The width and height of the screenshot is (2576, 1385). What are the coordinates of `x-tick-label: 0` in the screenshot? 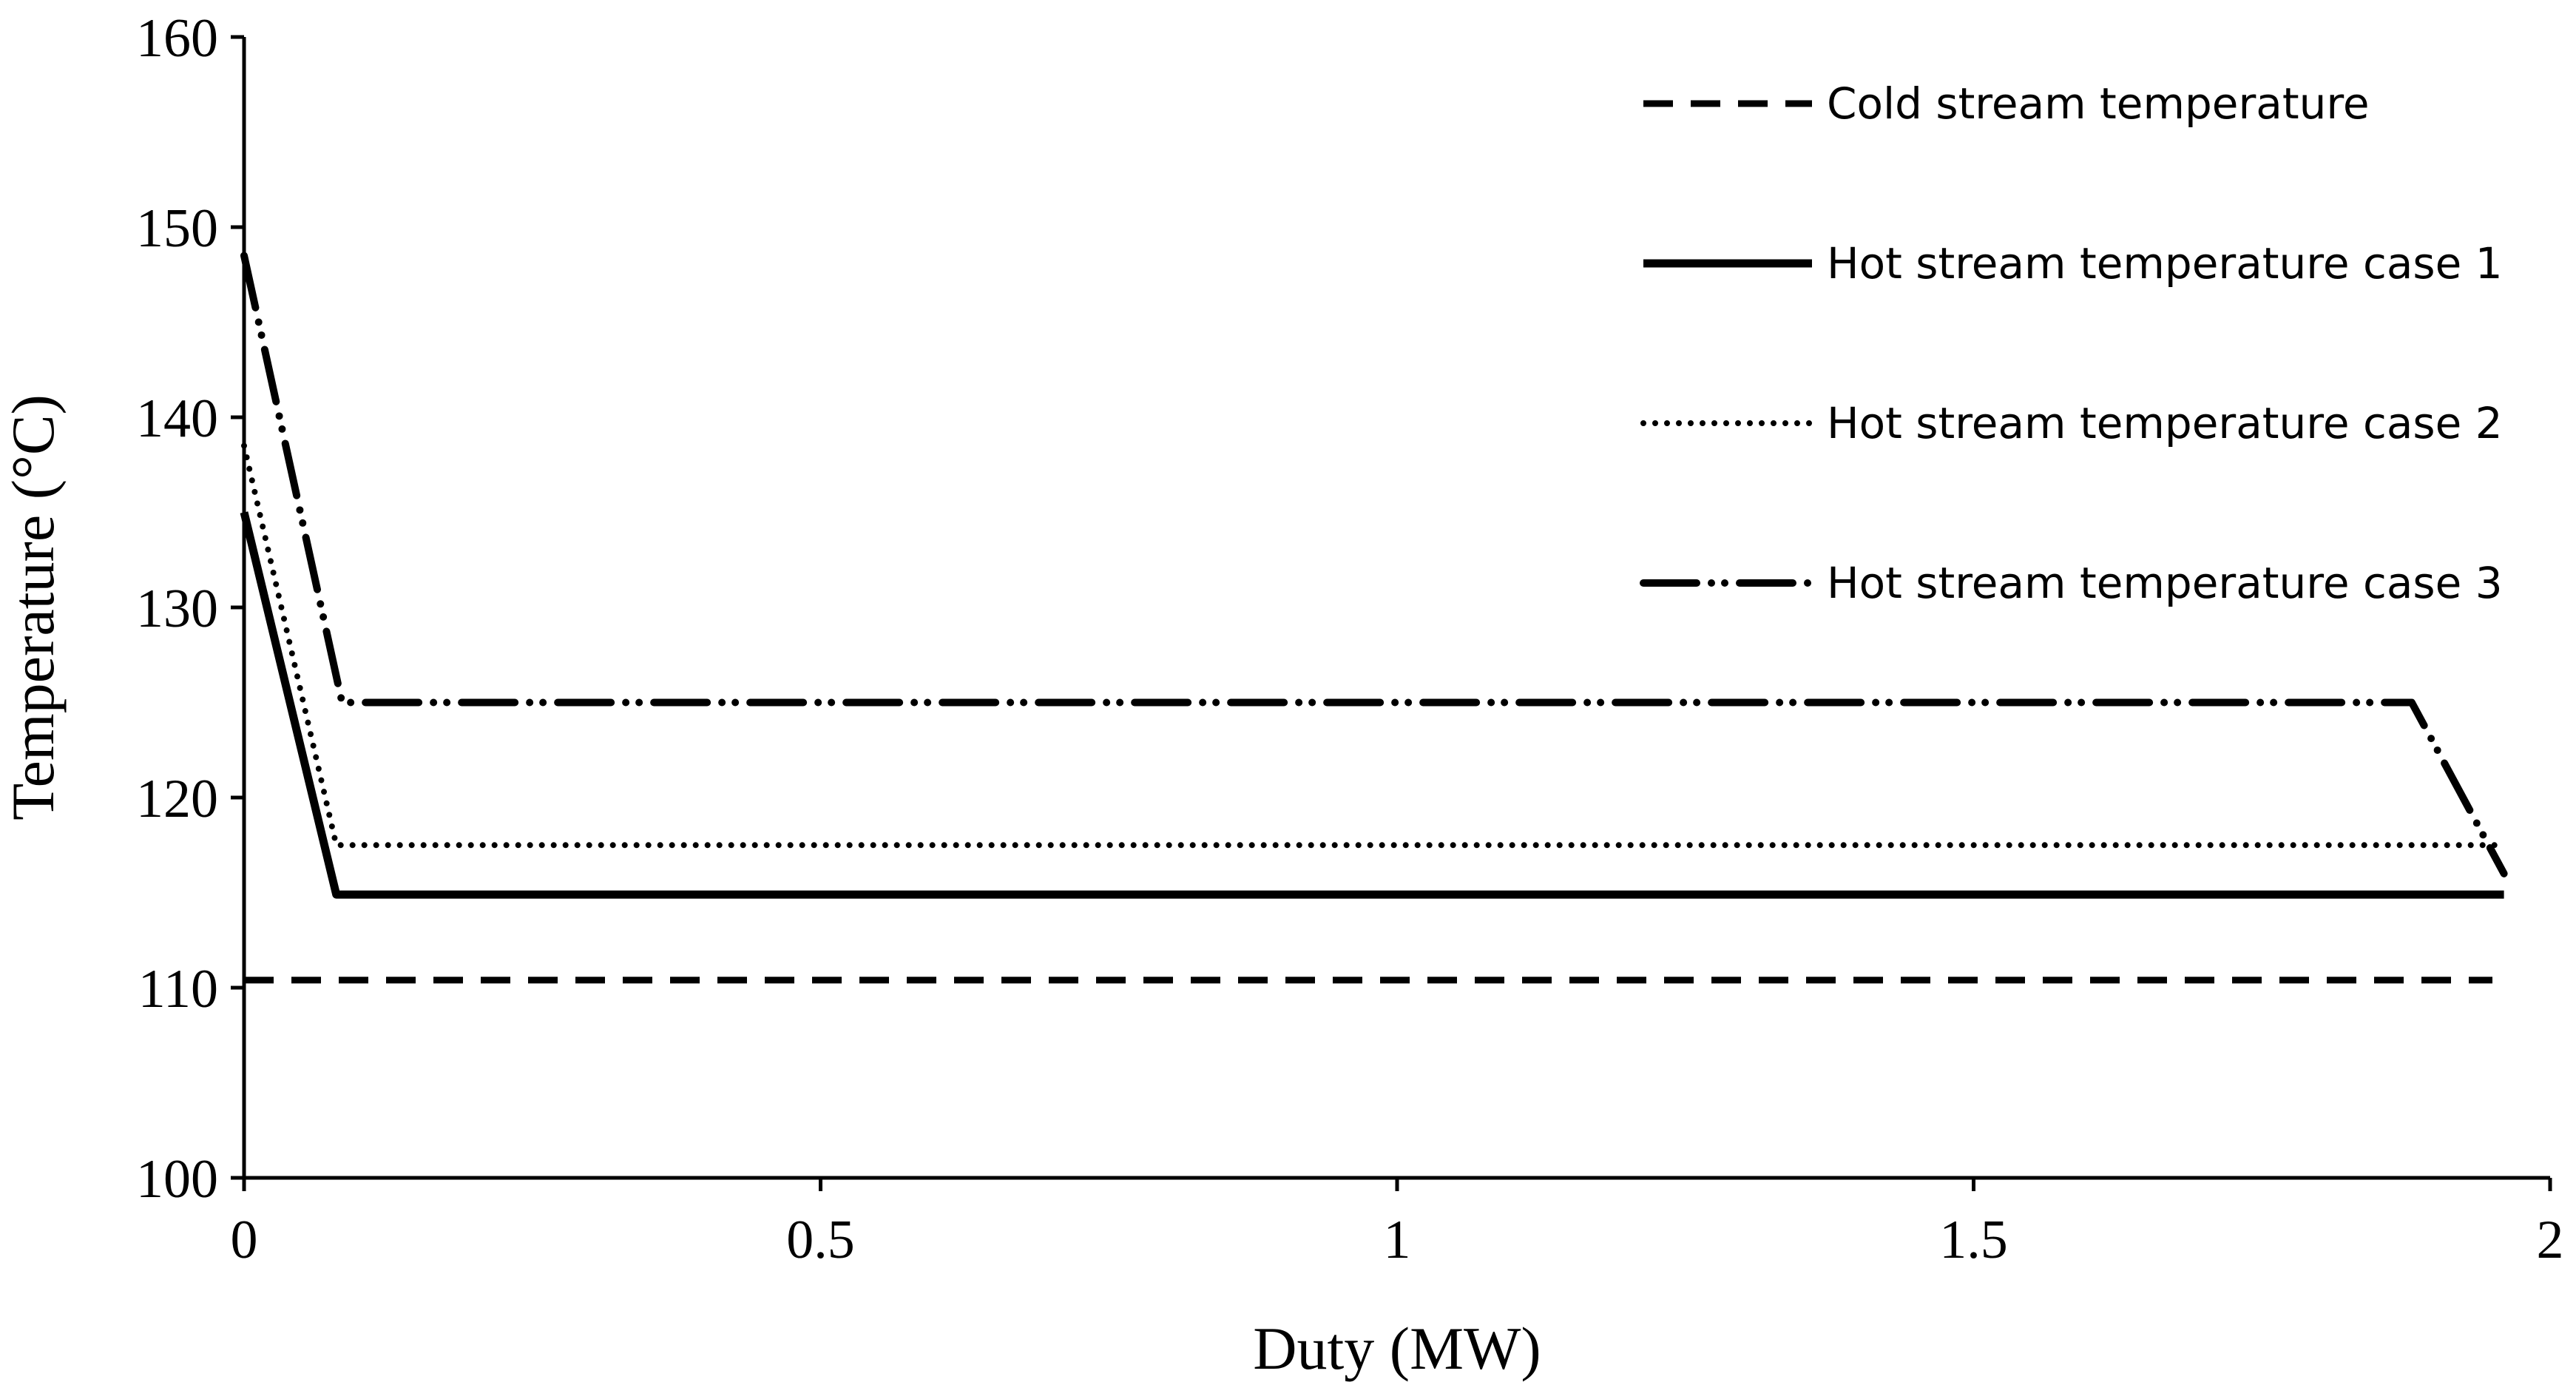 It's located at (244, 1240).